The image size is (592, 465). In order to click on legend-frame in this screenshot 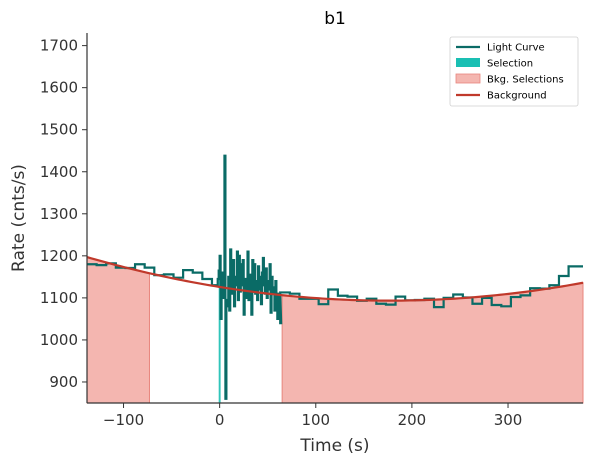, I will do `click(514, 71)`.